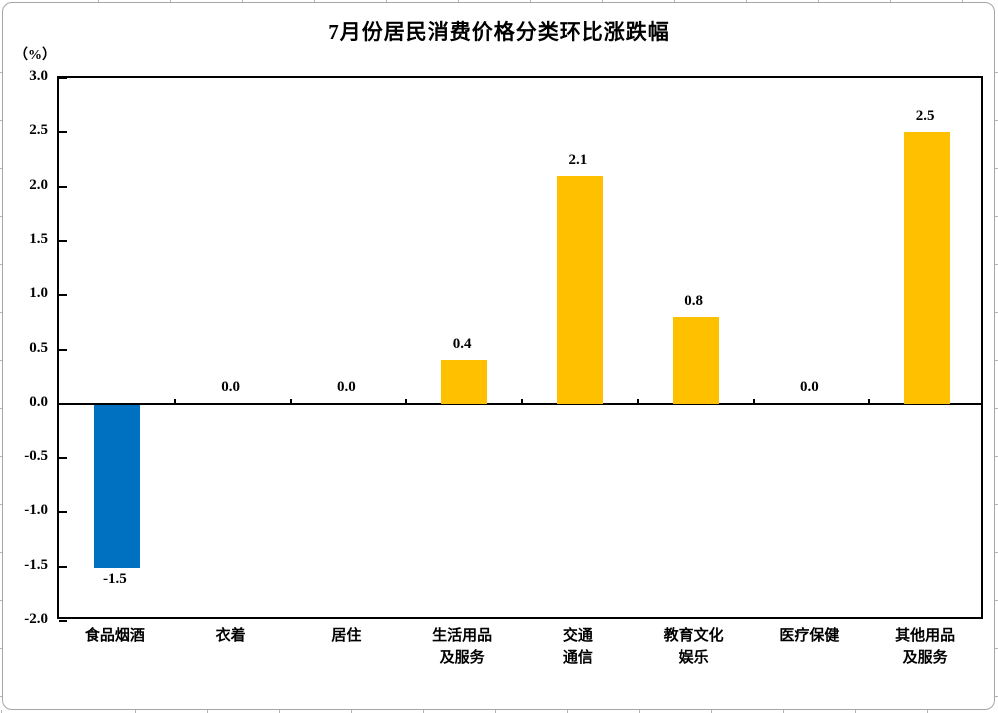 Image resolution: width=998 pixels, height=713 pixels. Describe the element at coordinates (693, 300) in the screenshot. I see `bar-value-label: 0.8` at that location.